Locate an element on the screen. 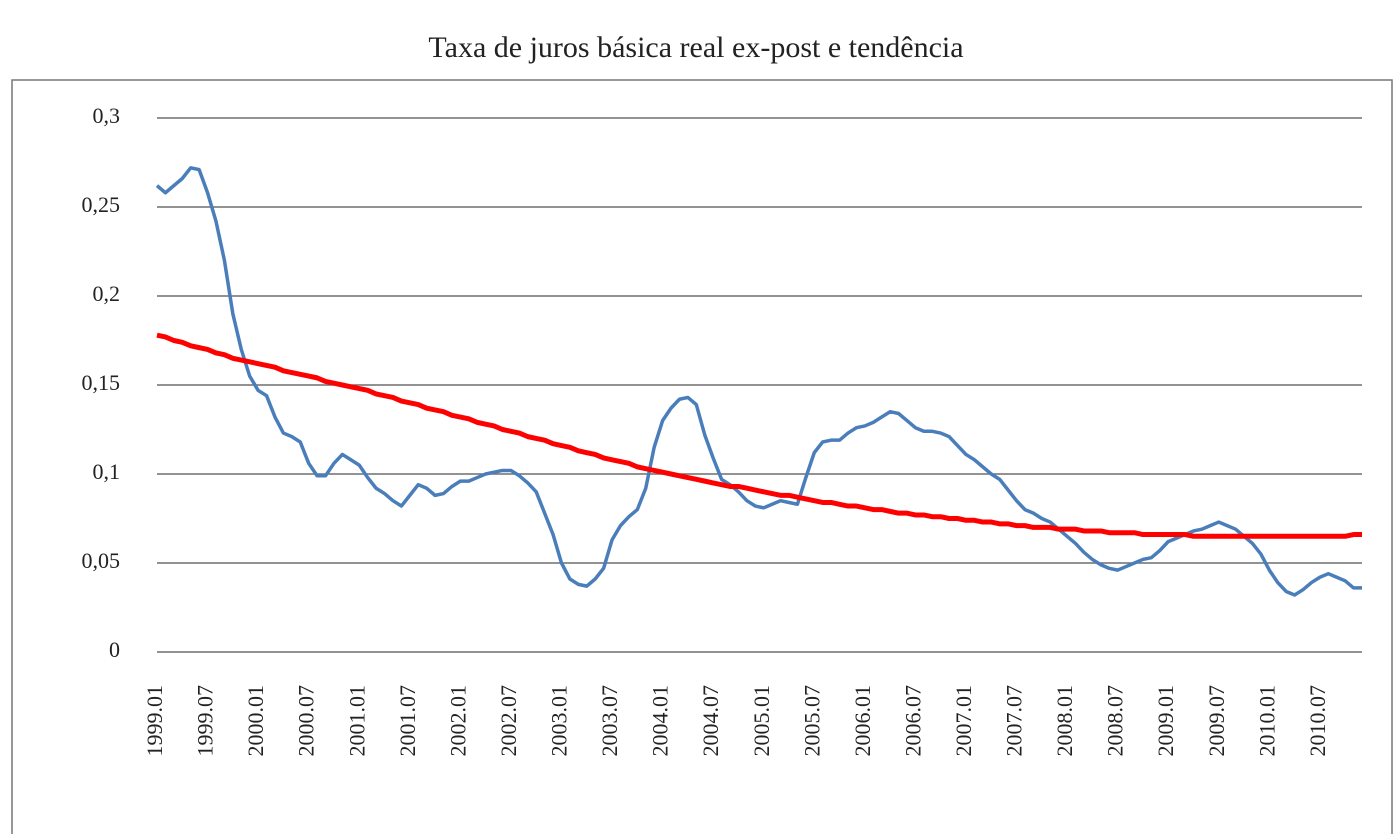 The width and height of the screenshot is (1393, 834). x-tick-label: 2001.07 is located at coordinates (407, 721).